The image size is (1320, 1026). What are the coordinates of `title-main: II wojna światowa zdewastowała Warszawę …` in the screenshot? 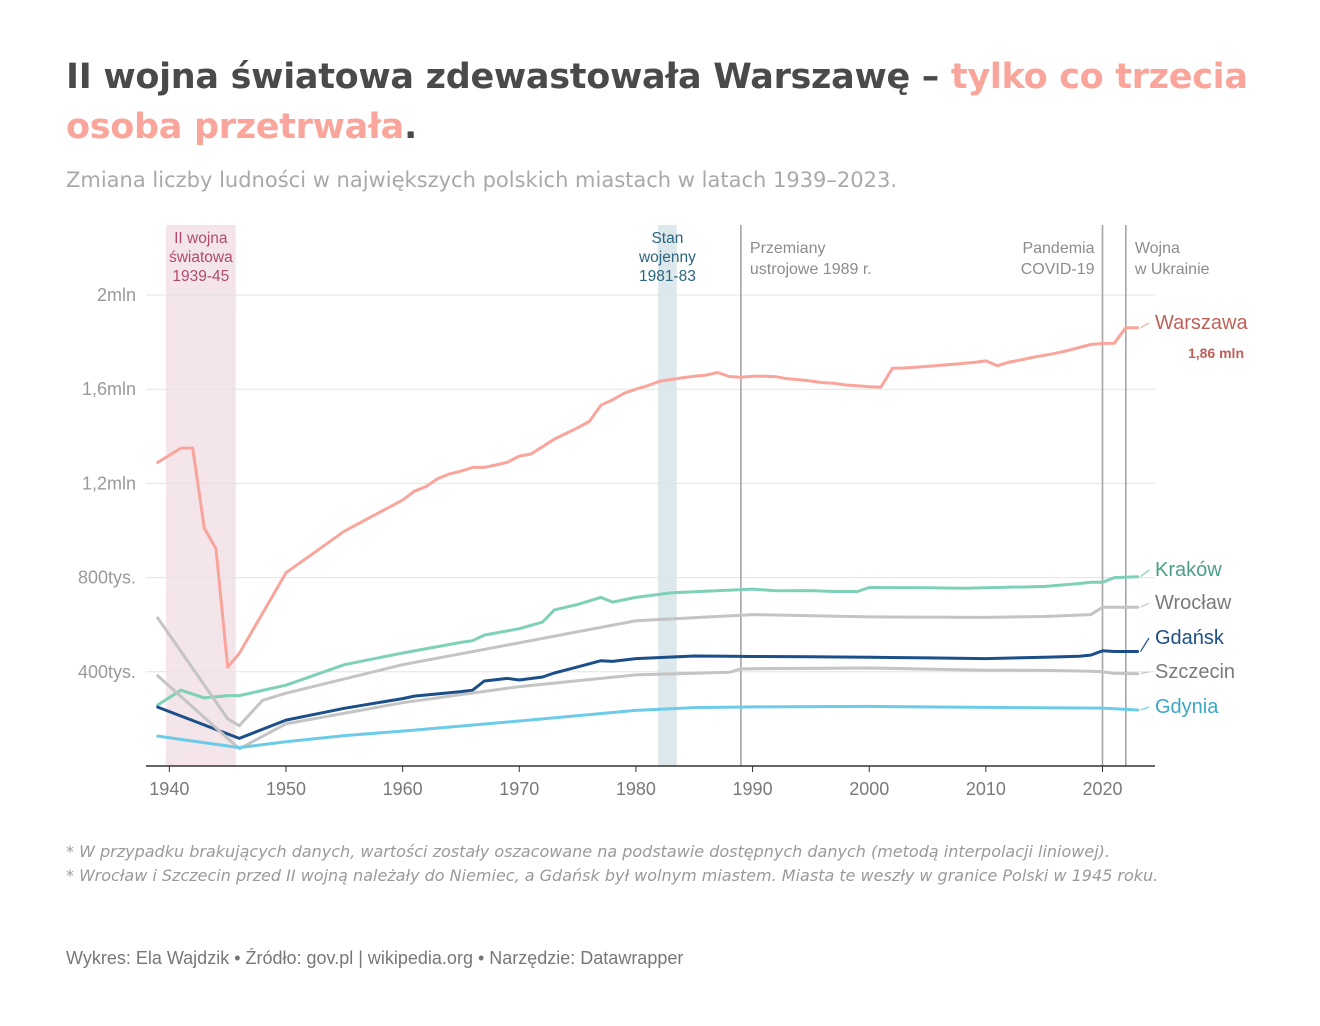 It's located at (508, 77).